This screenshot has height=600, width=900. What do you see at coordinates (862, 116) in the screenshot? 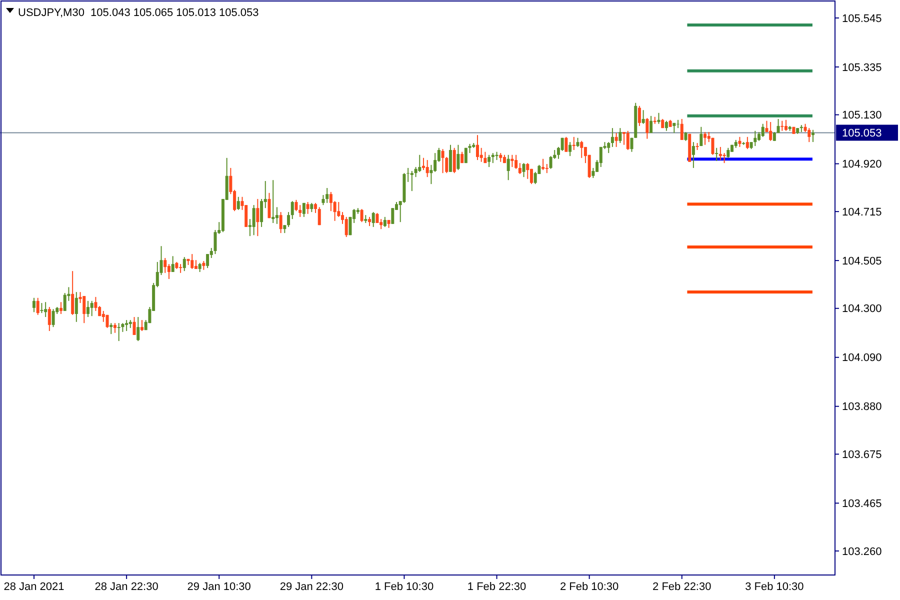
I see `y-tick-label: 105.130` at bounding box center [862, 116].